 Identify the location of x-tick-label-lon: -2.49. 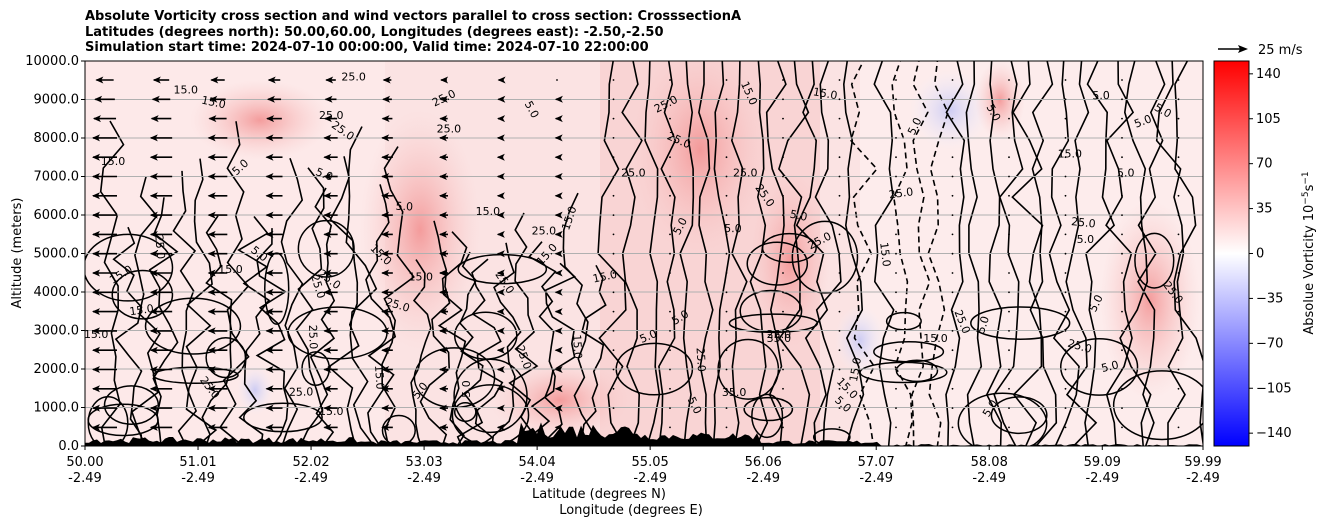
(424, 478).